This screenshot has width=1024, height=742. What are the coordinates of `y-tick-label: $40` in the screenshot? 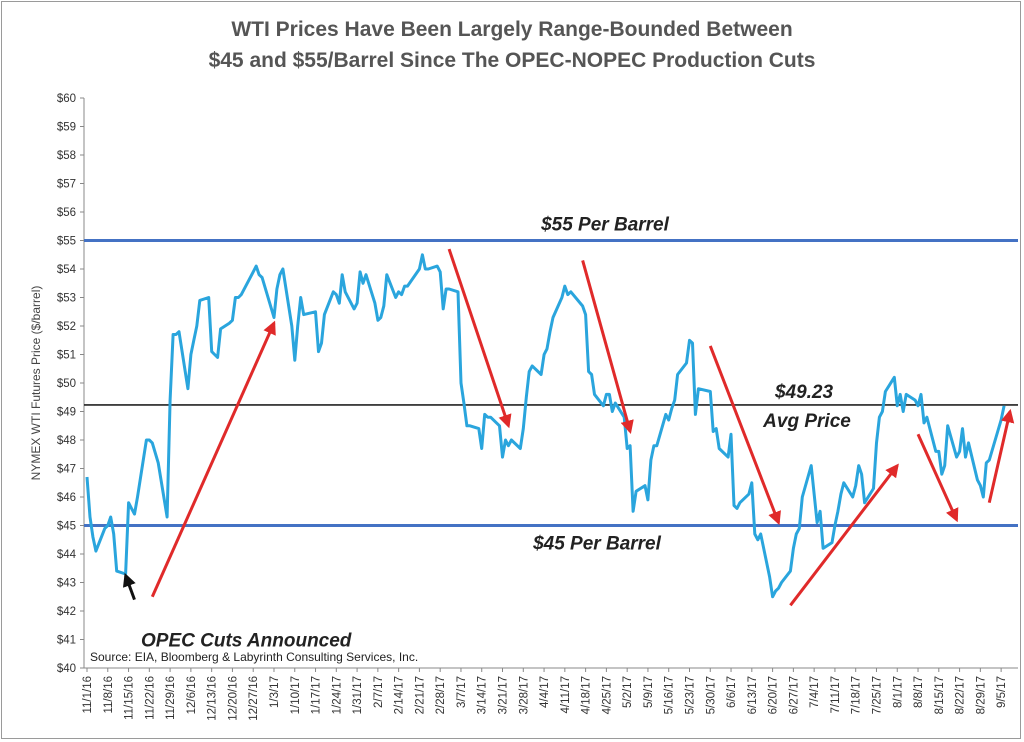 It's located at (66, 669).